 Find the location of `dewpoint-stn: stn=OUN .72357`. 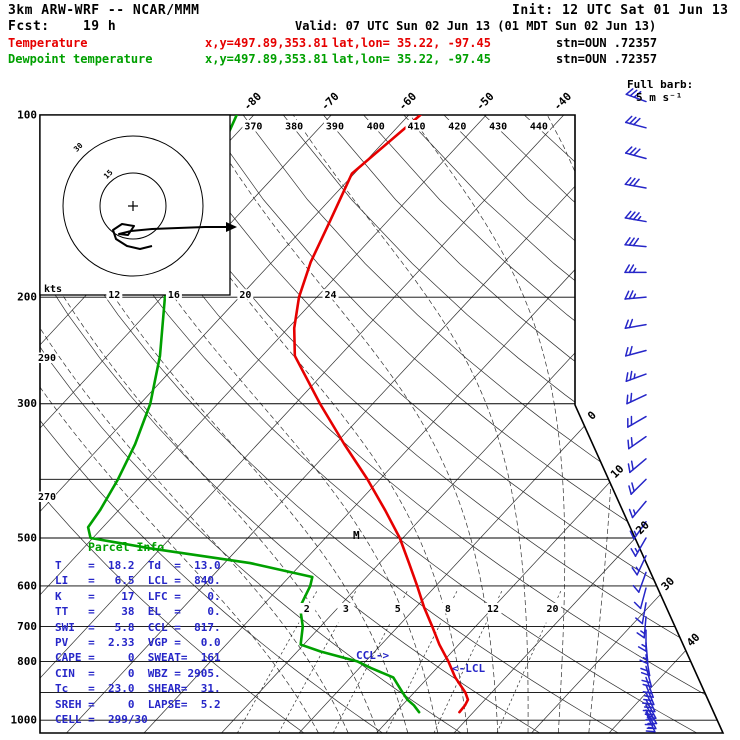

dewpoint-stn: stn=OUN .72357 is located at coordinates (607, 59).